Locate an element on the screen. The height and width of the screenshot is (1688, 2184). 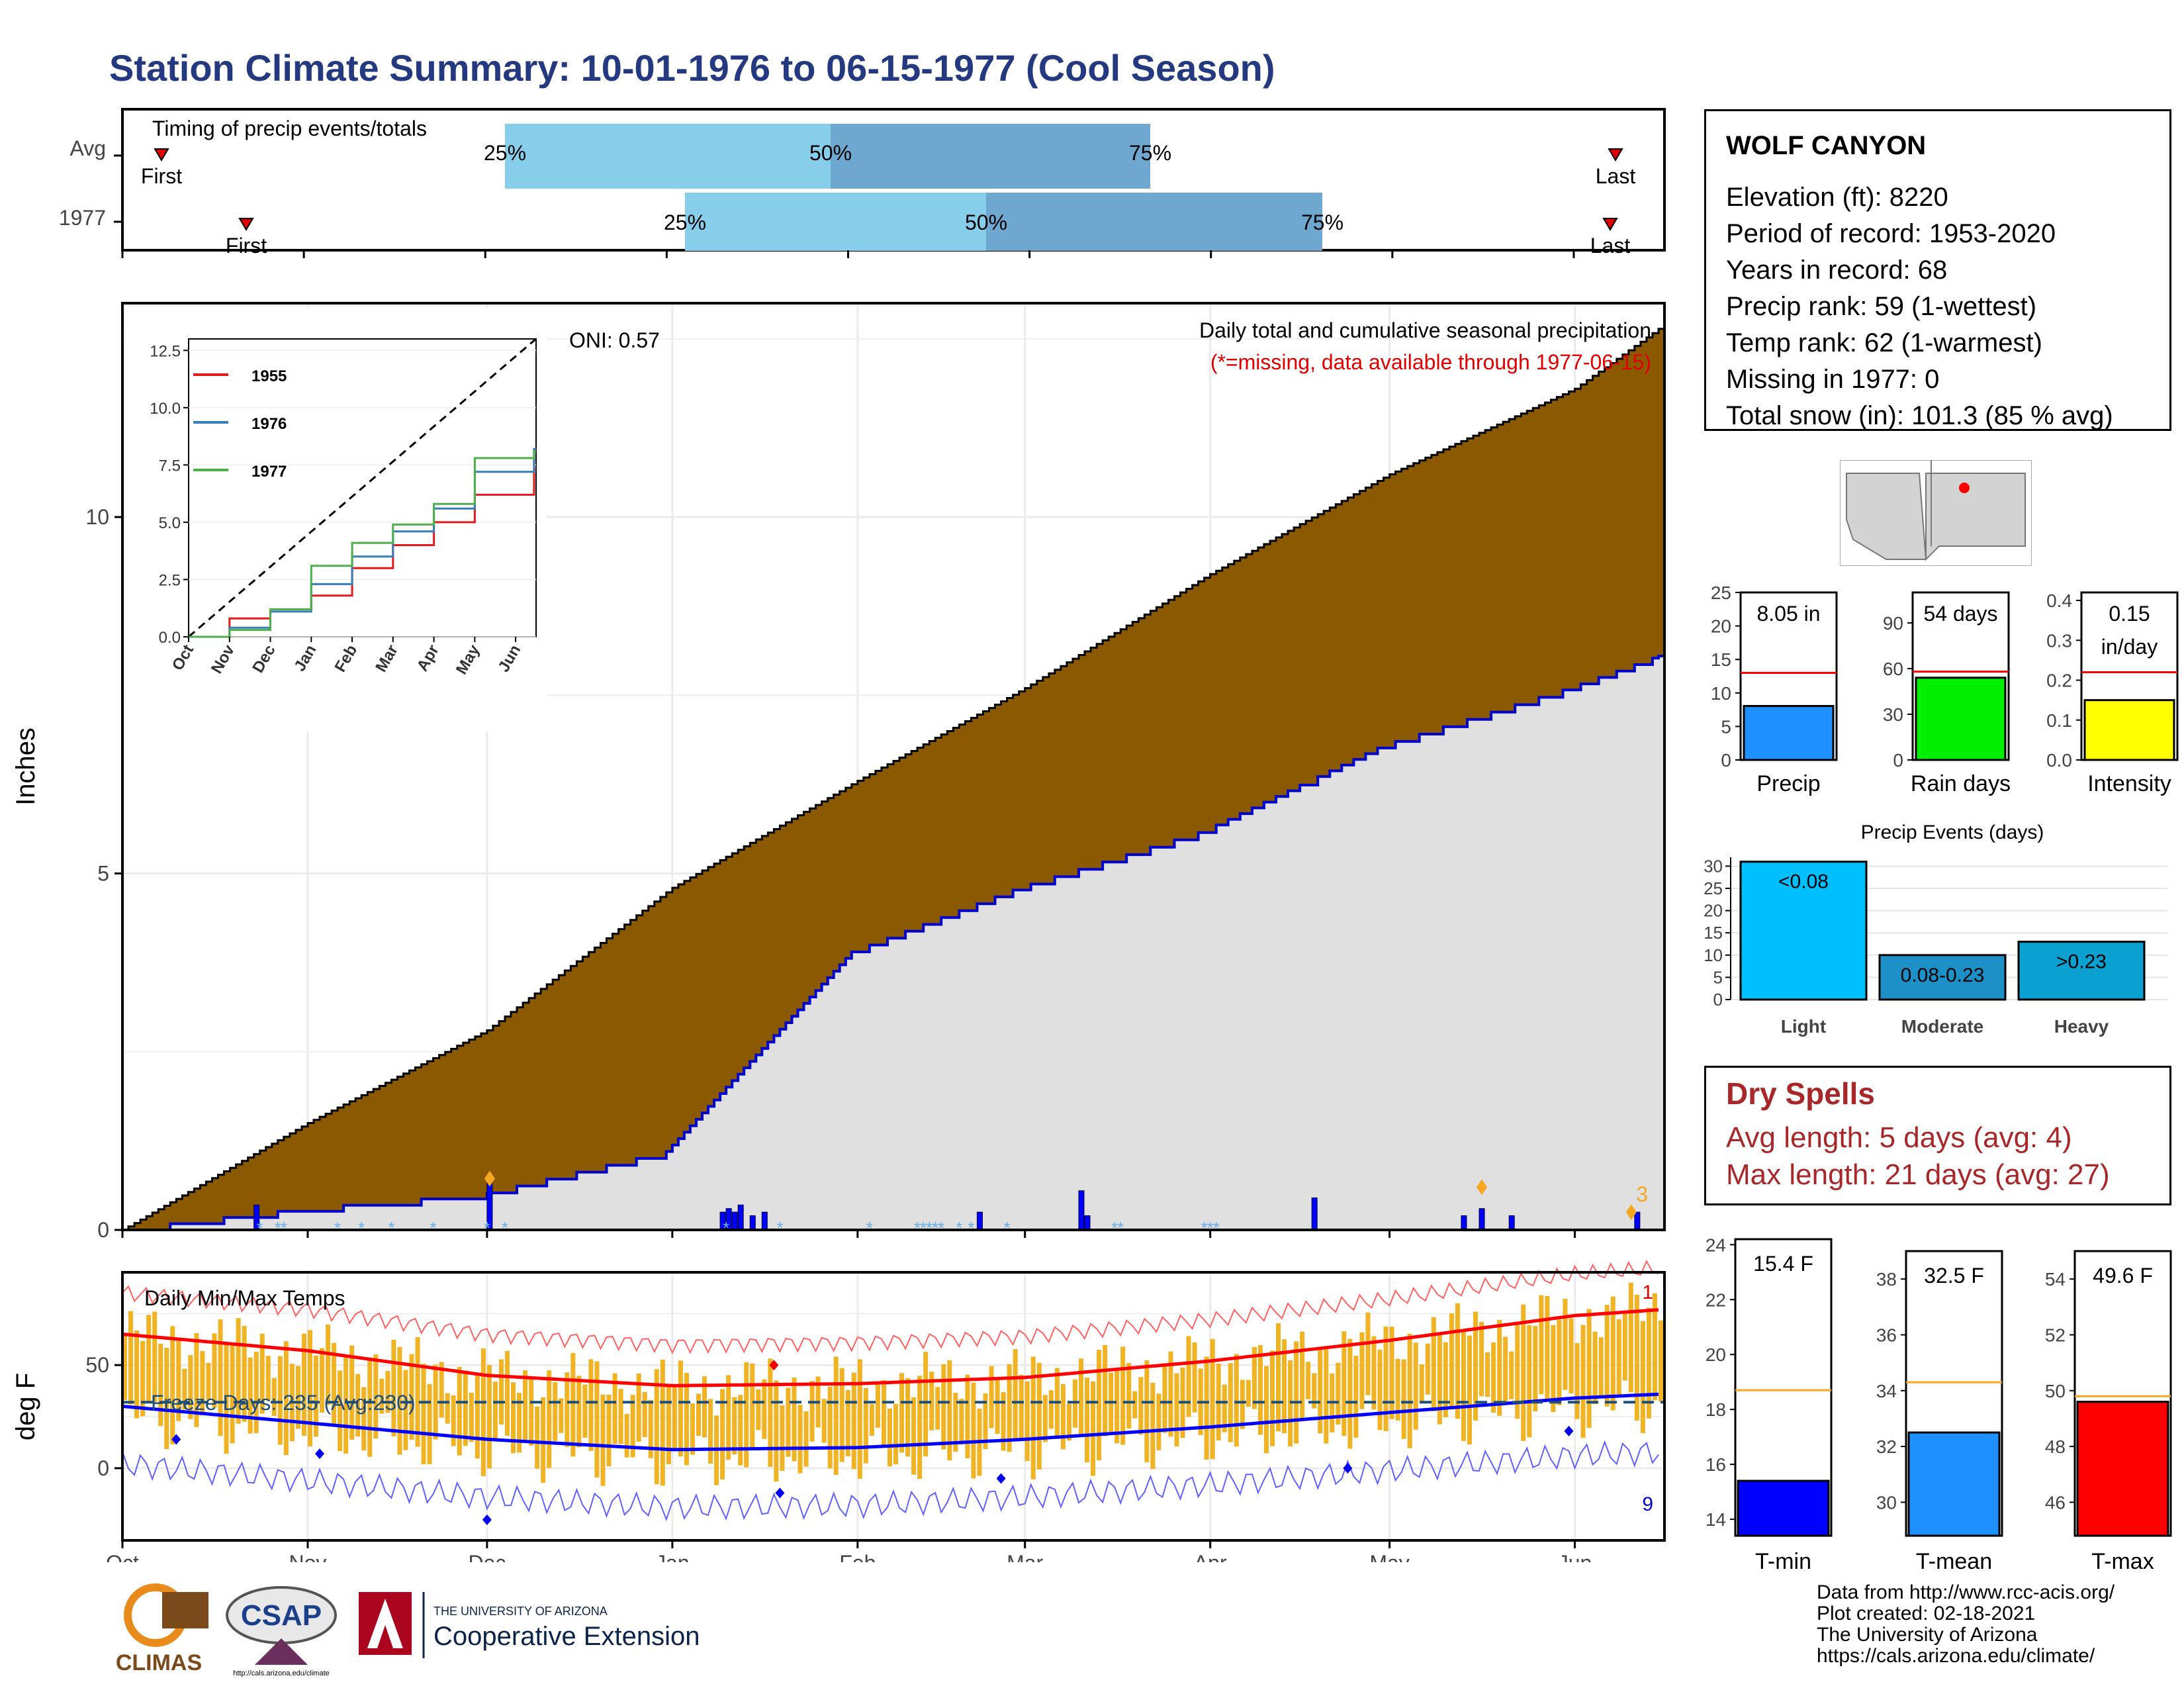
events-y-tick-label: 30 is located at coordinates (1713, 866).